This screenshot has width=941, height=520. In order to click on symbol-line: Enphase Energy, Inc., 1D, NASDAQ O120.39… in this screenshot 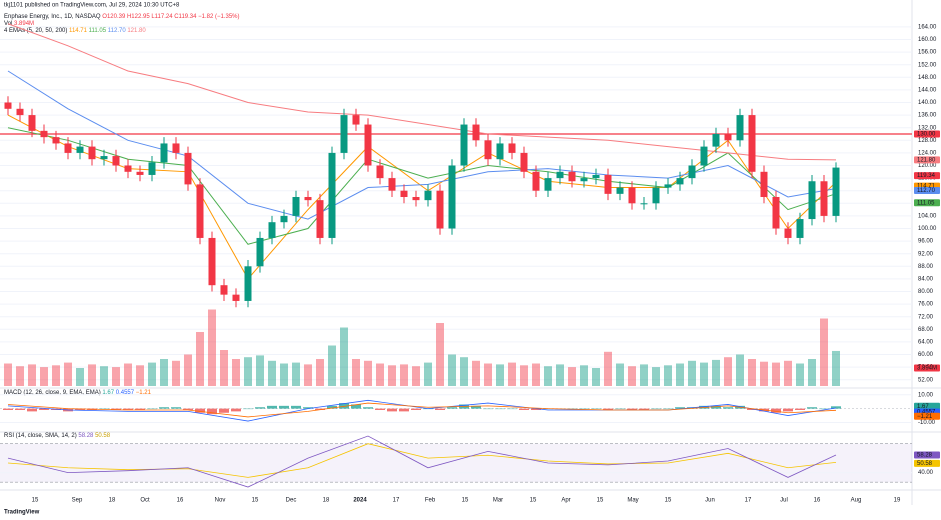, I will do `click(122, 17)`.